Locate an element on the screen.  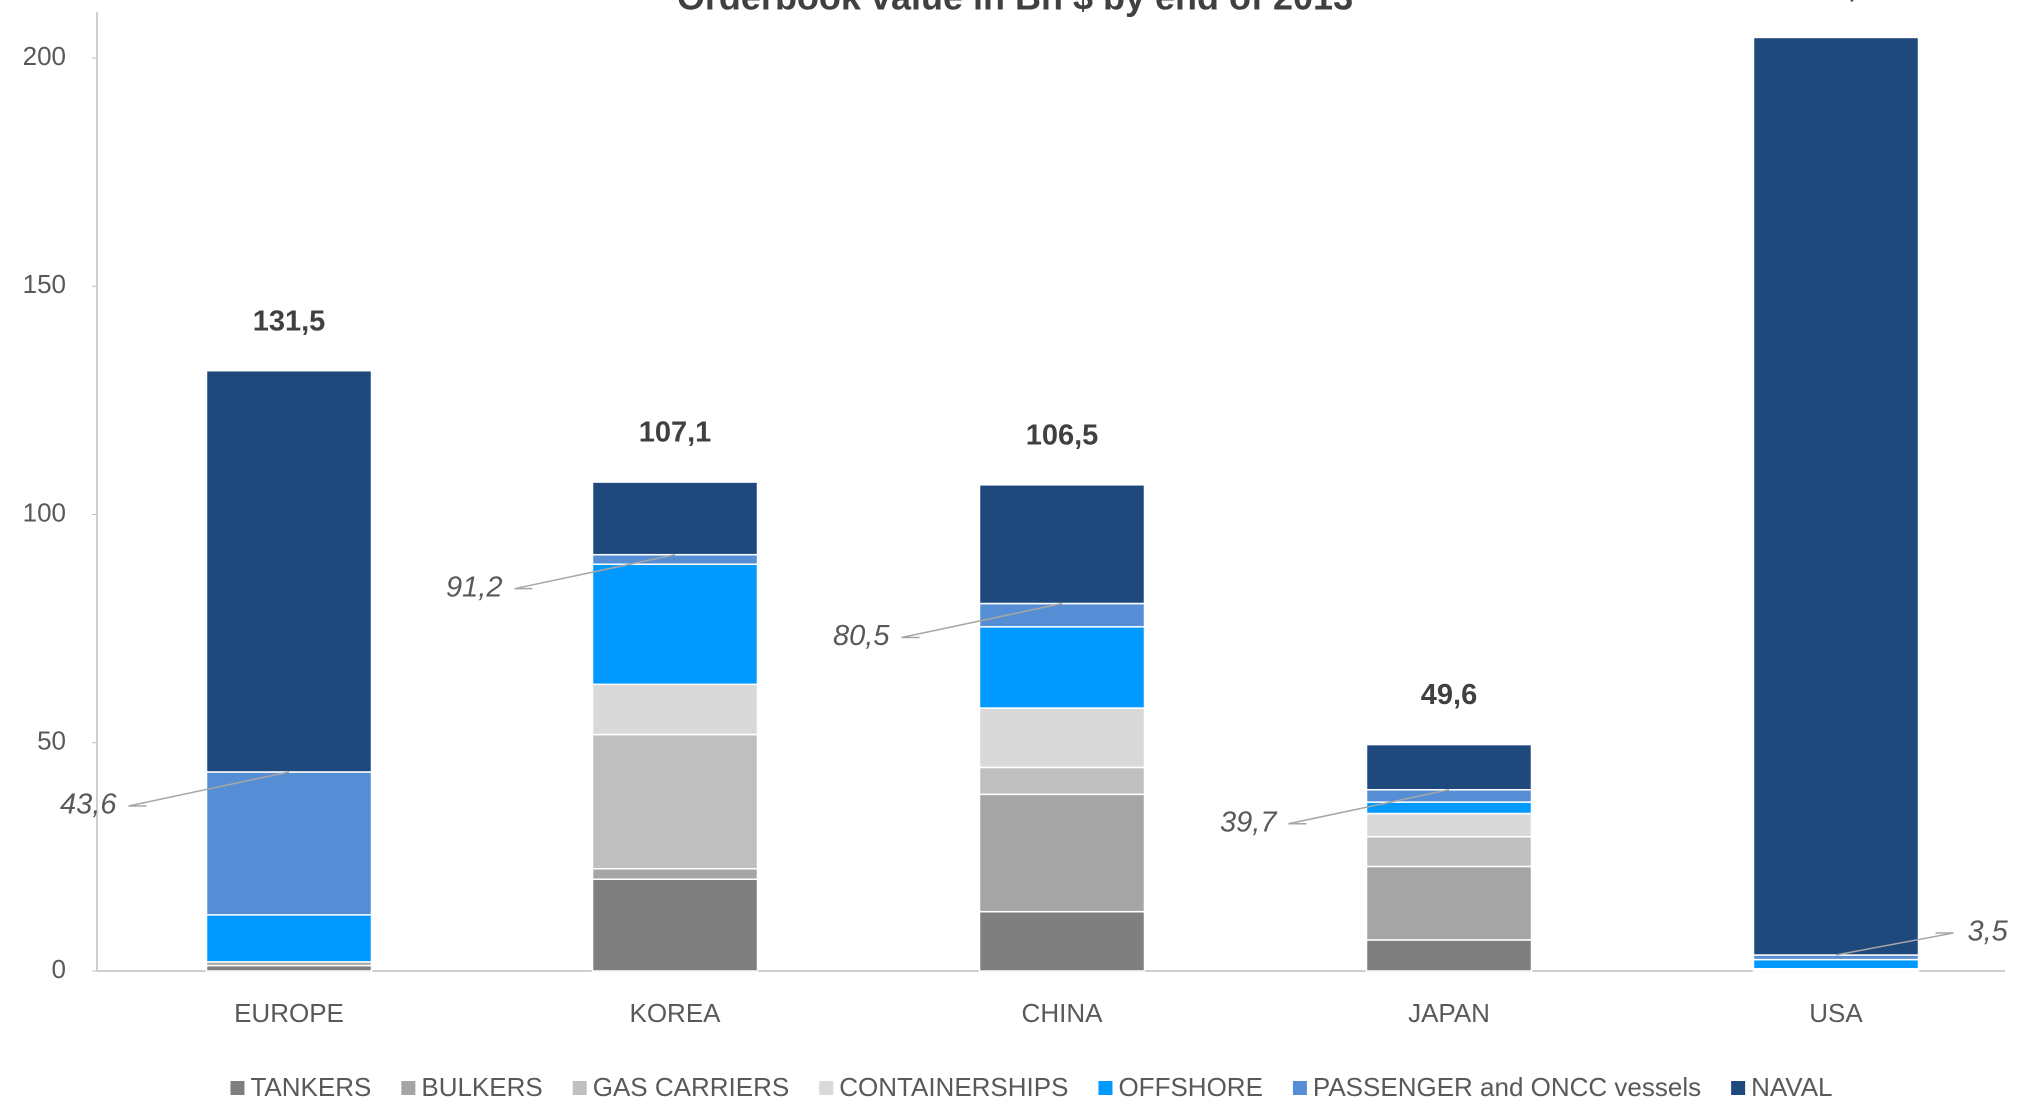
y-tick-label: 150 is located at coordinates (44, 284).